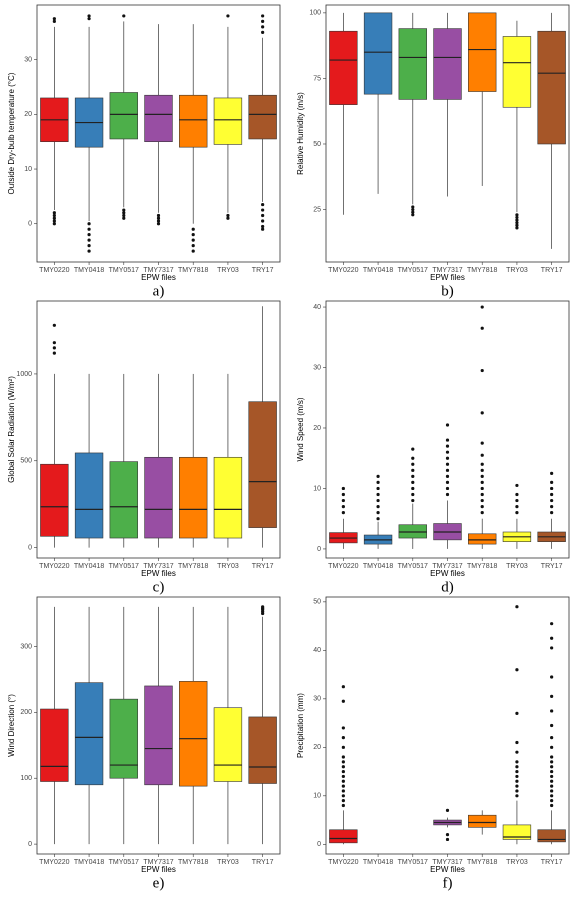 This screenshot has width=579, height=900. I want to click on y-tick-label: 50, so click(317, 144).